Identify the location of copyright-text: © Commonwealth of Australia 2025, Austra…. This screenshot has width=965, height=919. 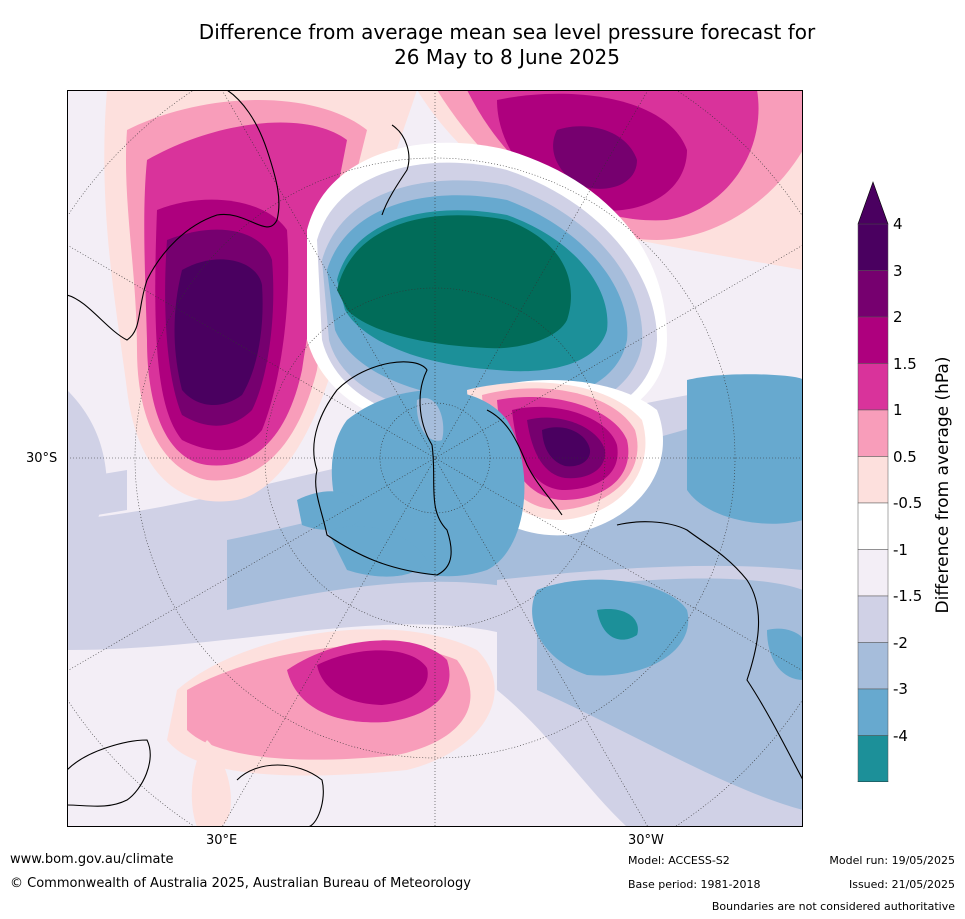
(240, 883).